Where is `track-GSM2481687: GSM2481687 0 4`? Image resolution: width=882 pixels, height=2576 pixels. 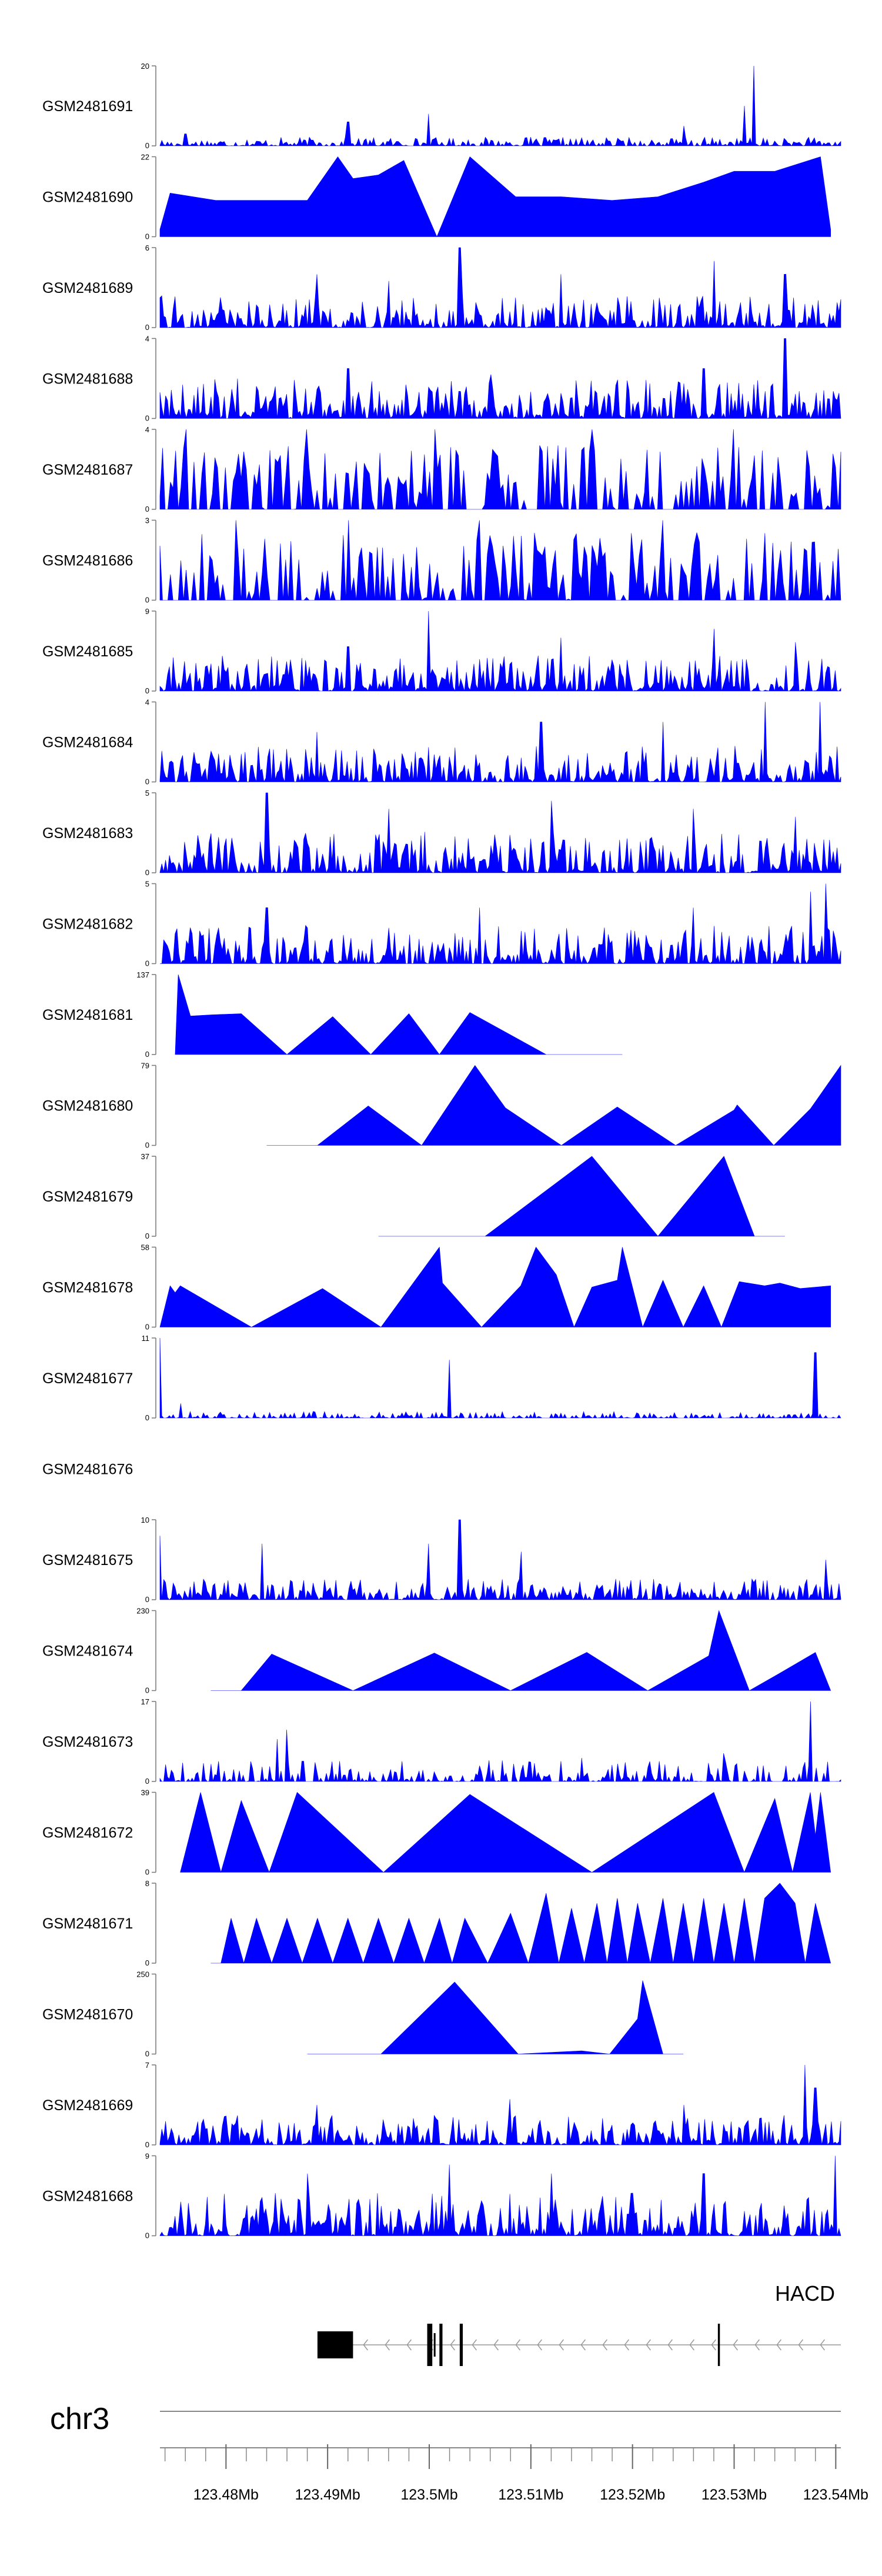 track-GSM2481687: GSM2481687 0 4 is located at coordinates (441, 469).